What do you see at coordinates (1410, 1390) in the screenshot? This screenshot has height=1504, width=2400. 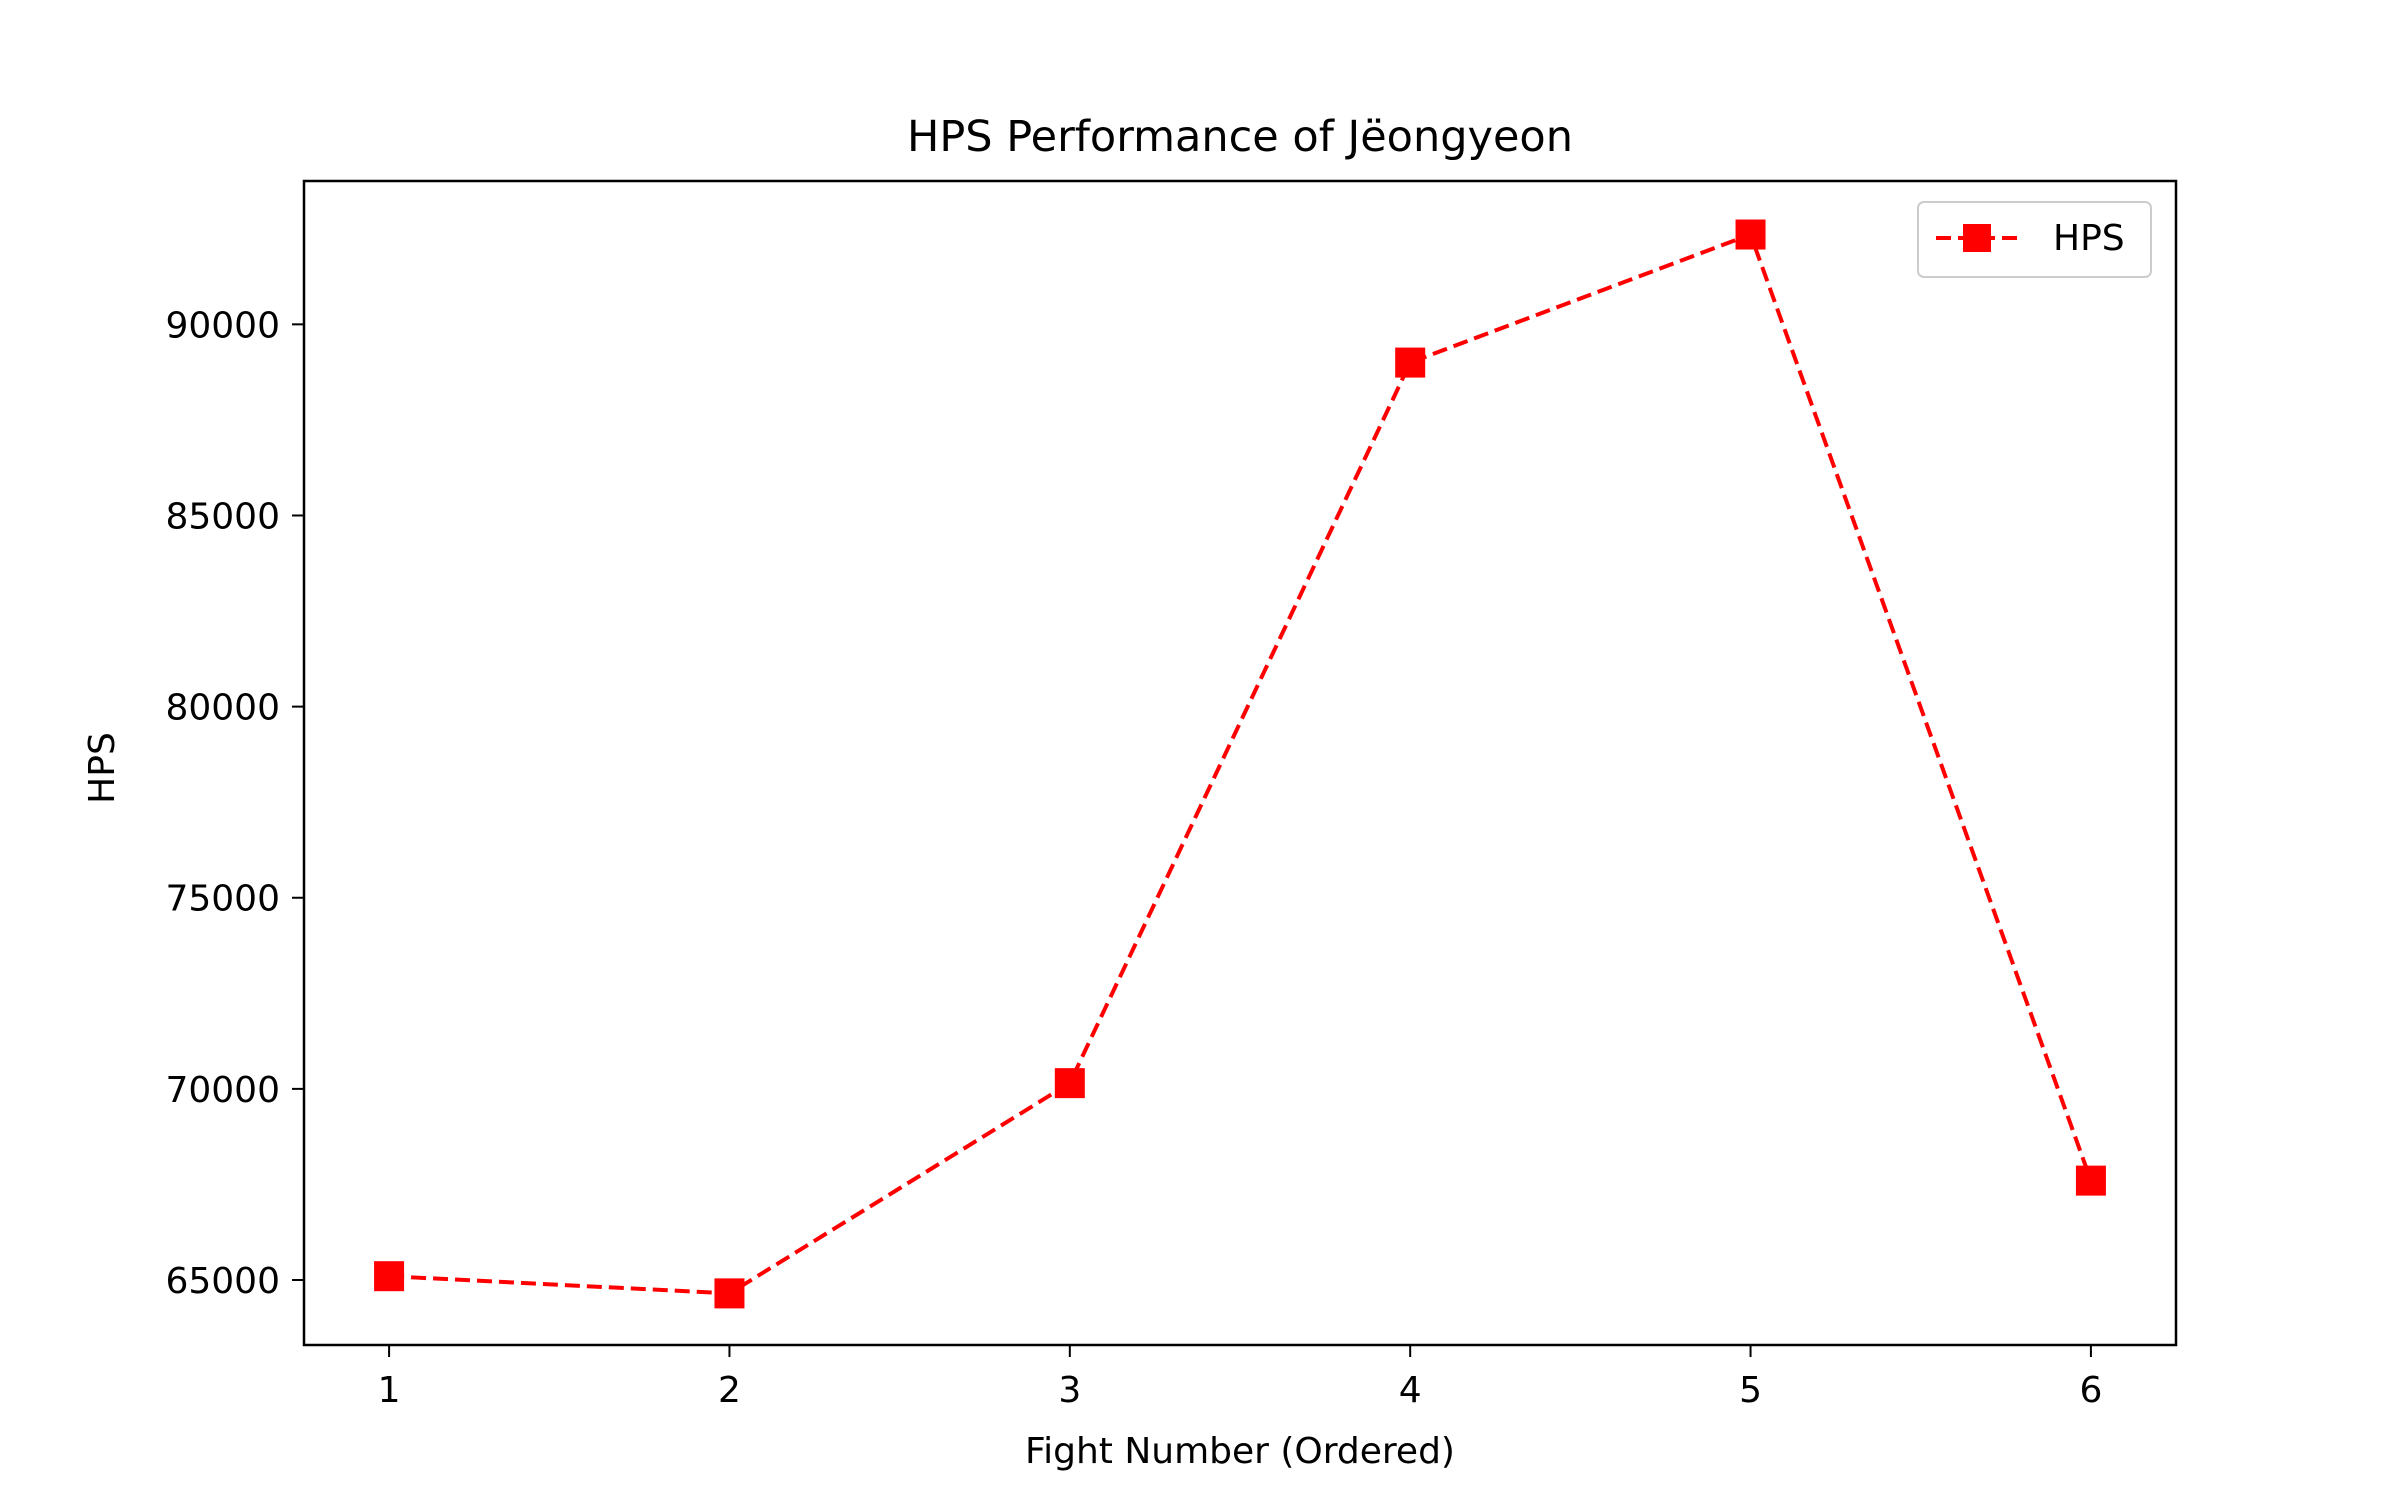 I see `x-tick-label-4: 4` at bounding box center [1410, 1390].